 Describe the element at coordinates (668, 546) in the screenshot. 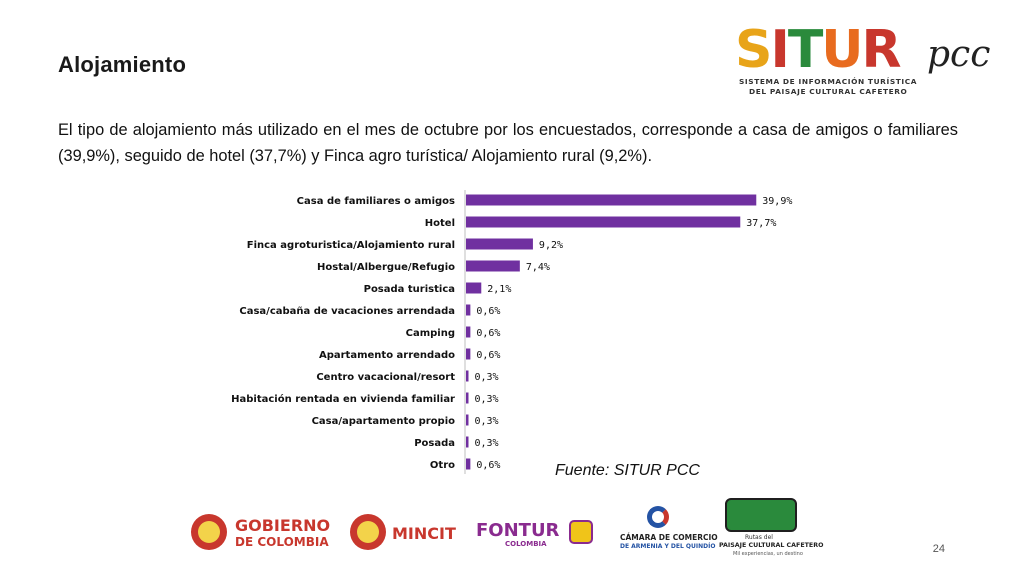

I see `camara-logo-line2: DE ARMENIA Y DEL QUINDÍO` at that location.